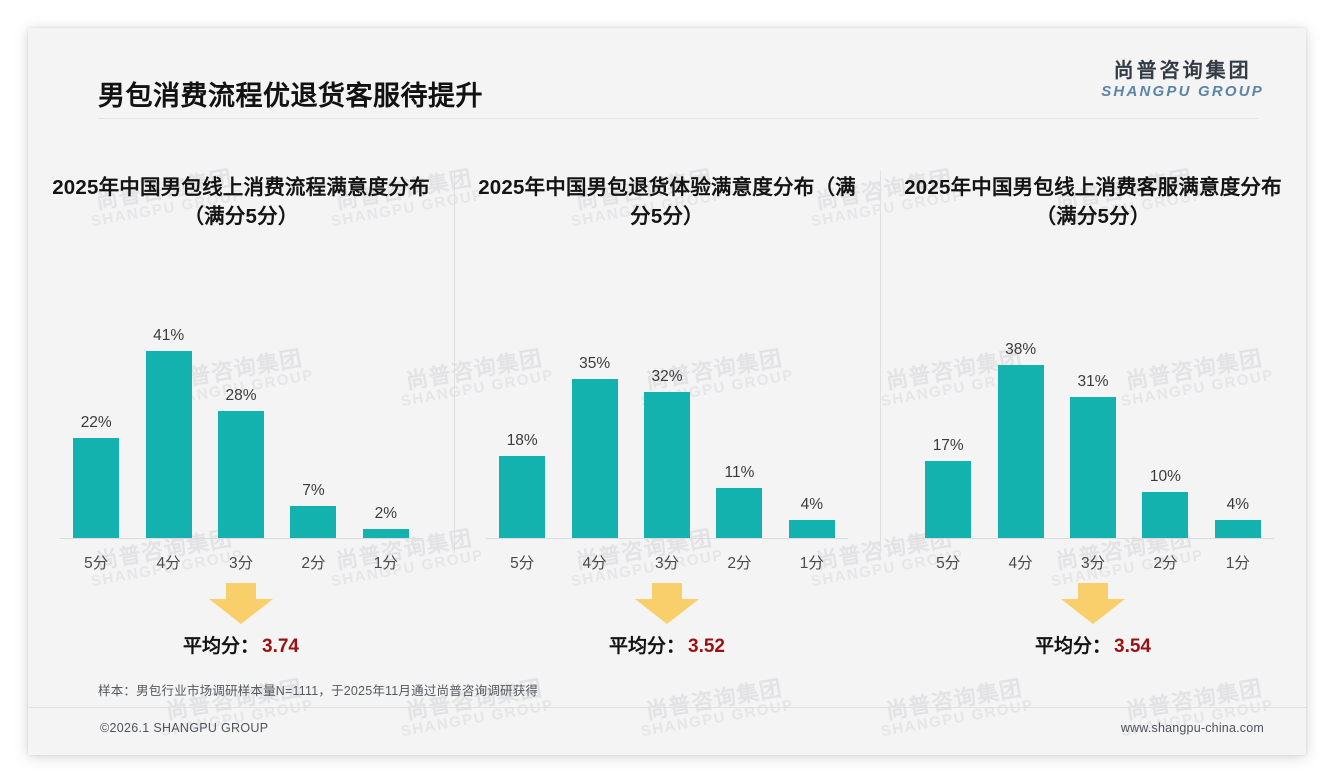 Image resolution: width=1340 pixels, height=780 pixels. I want to click on bar-item: 38%, so click(1020, 424).